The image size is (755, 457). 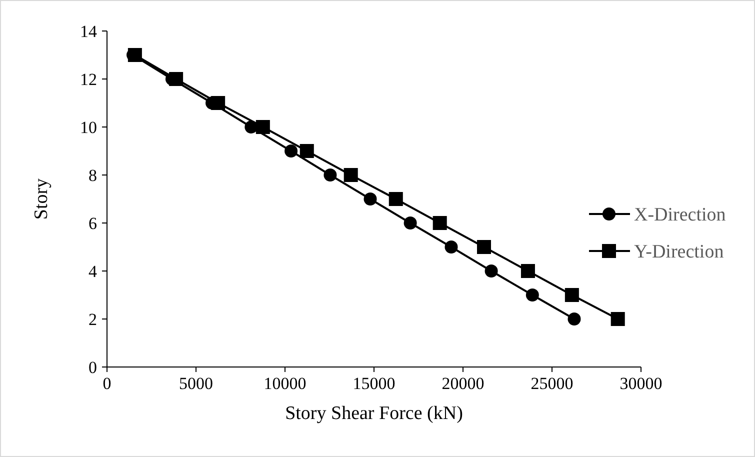 I want to click on x-tick-label: 15000, so click(x=374, y=383).